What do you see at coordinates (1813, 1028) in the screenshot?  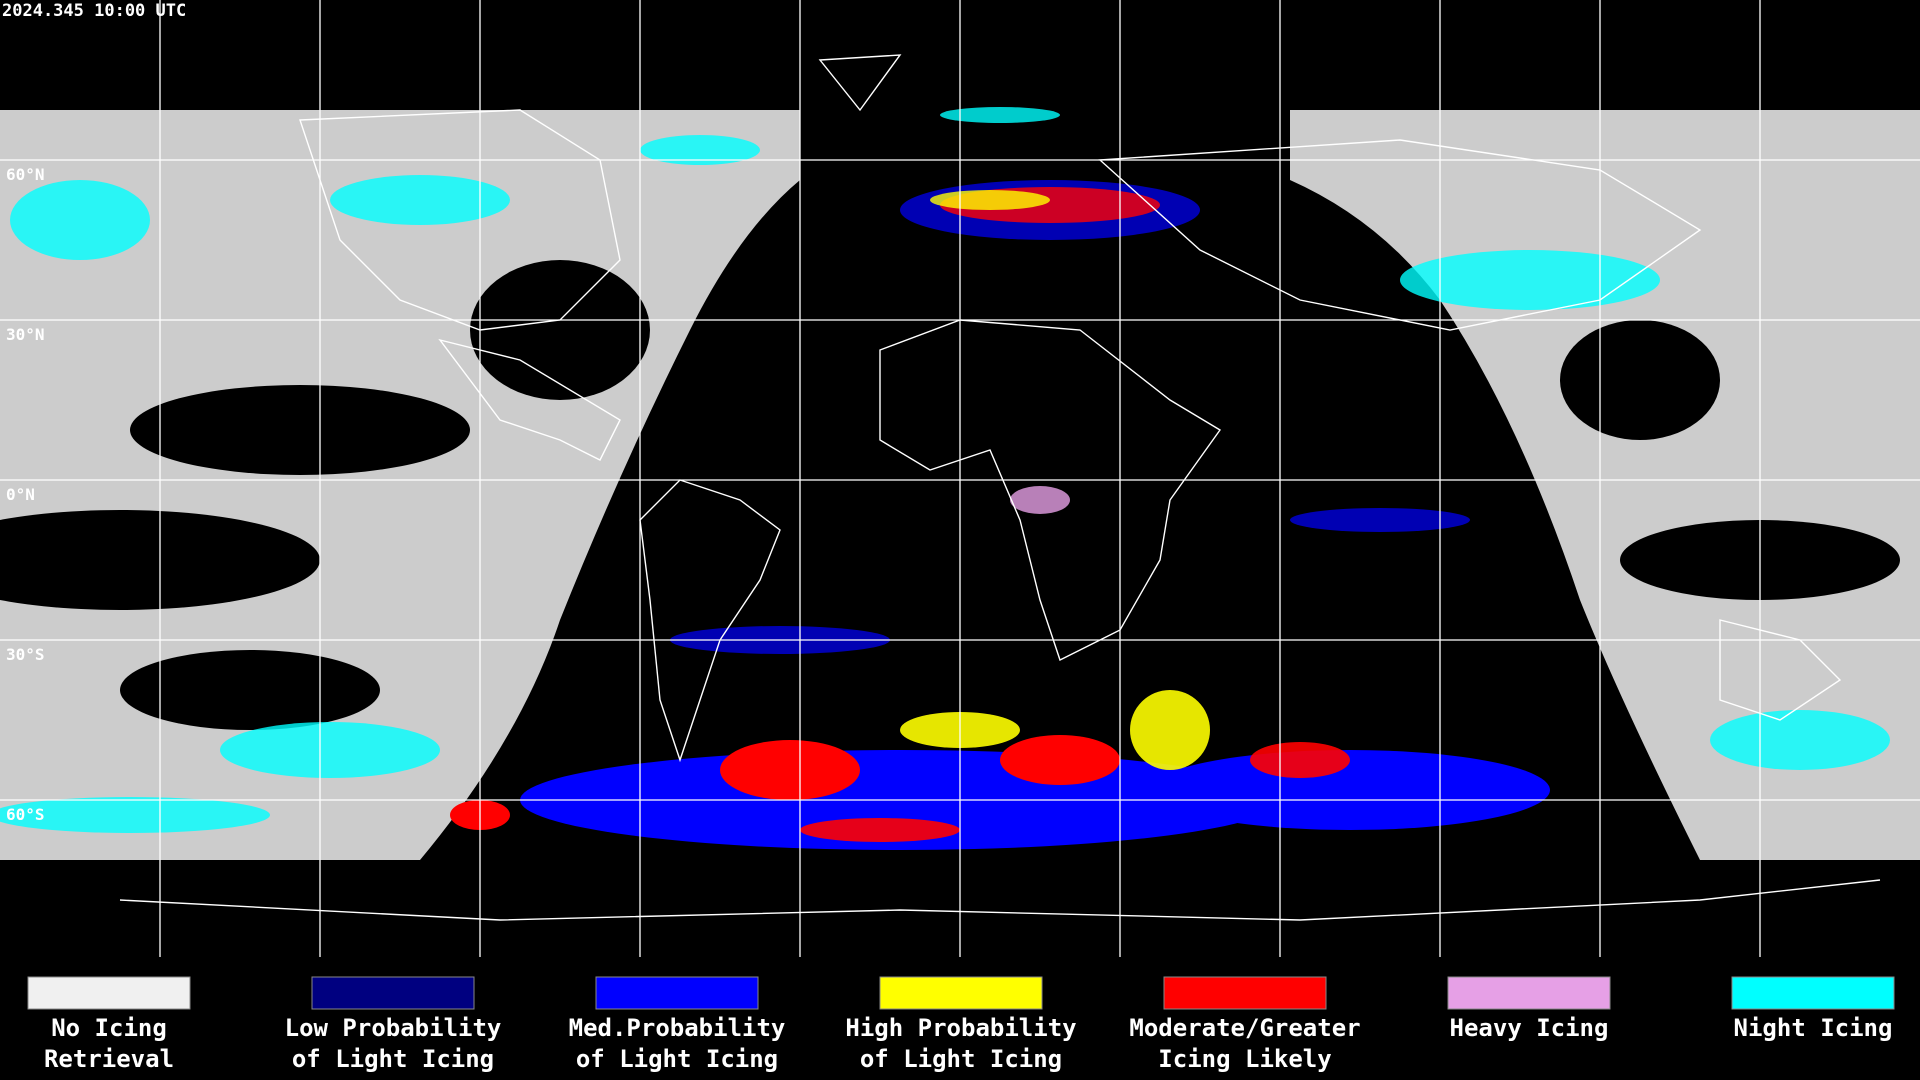 I see `legend-label: Night Icing` at bounding box center [1813, 1028].